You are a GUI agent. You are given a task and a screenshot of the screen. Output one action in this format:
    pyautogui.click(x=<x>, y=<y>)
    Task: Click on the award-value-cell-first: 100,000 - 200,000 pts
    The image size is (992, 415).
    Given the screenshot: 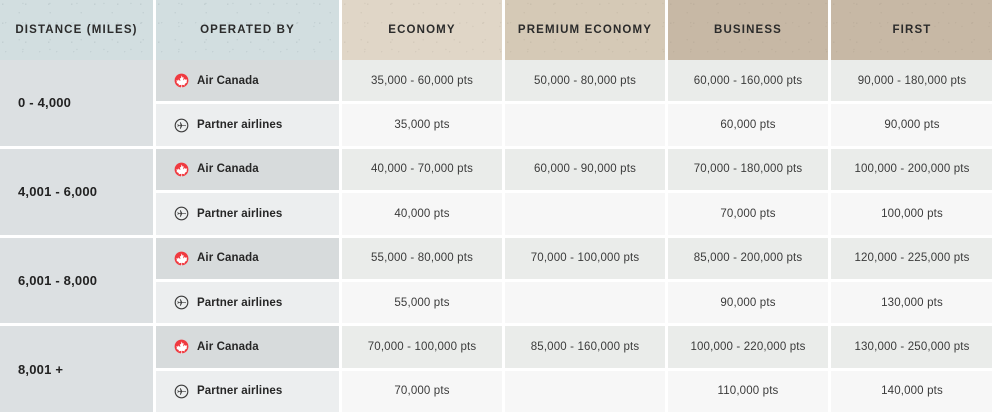 What is the action you would take?
    pyautogui.click(x=911, y=171)
    